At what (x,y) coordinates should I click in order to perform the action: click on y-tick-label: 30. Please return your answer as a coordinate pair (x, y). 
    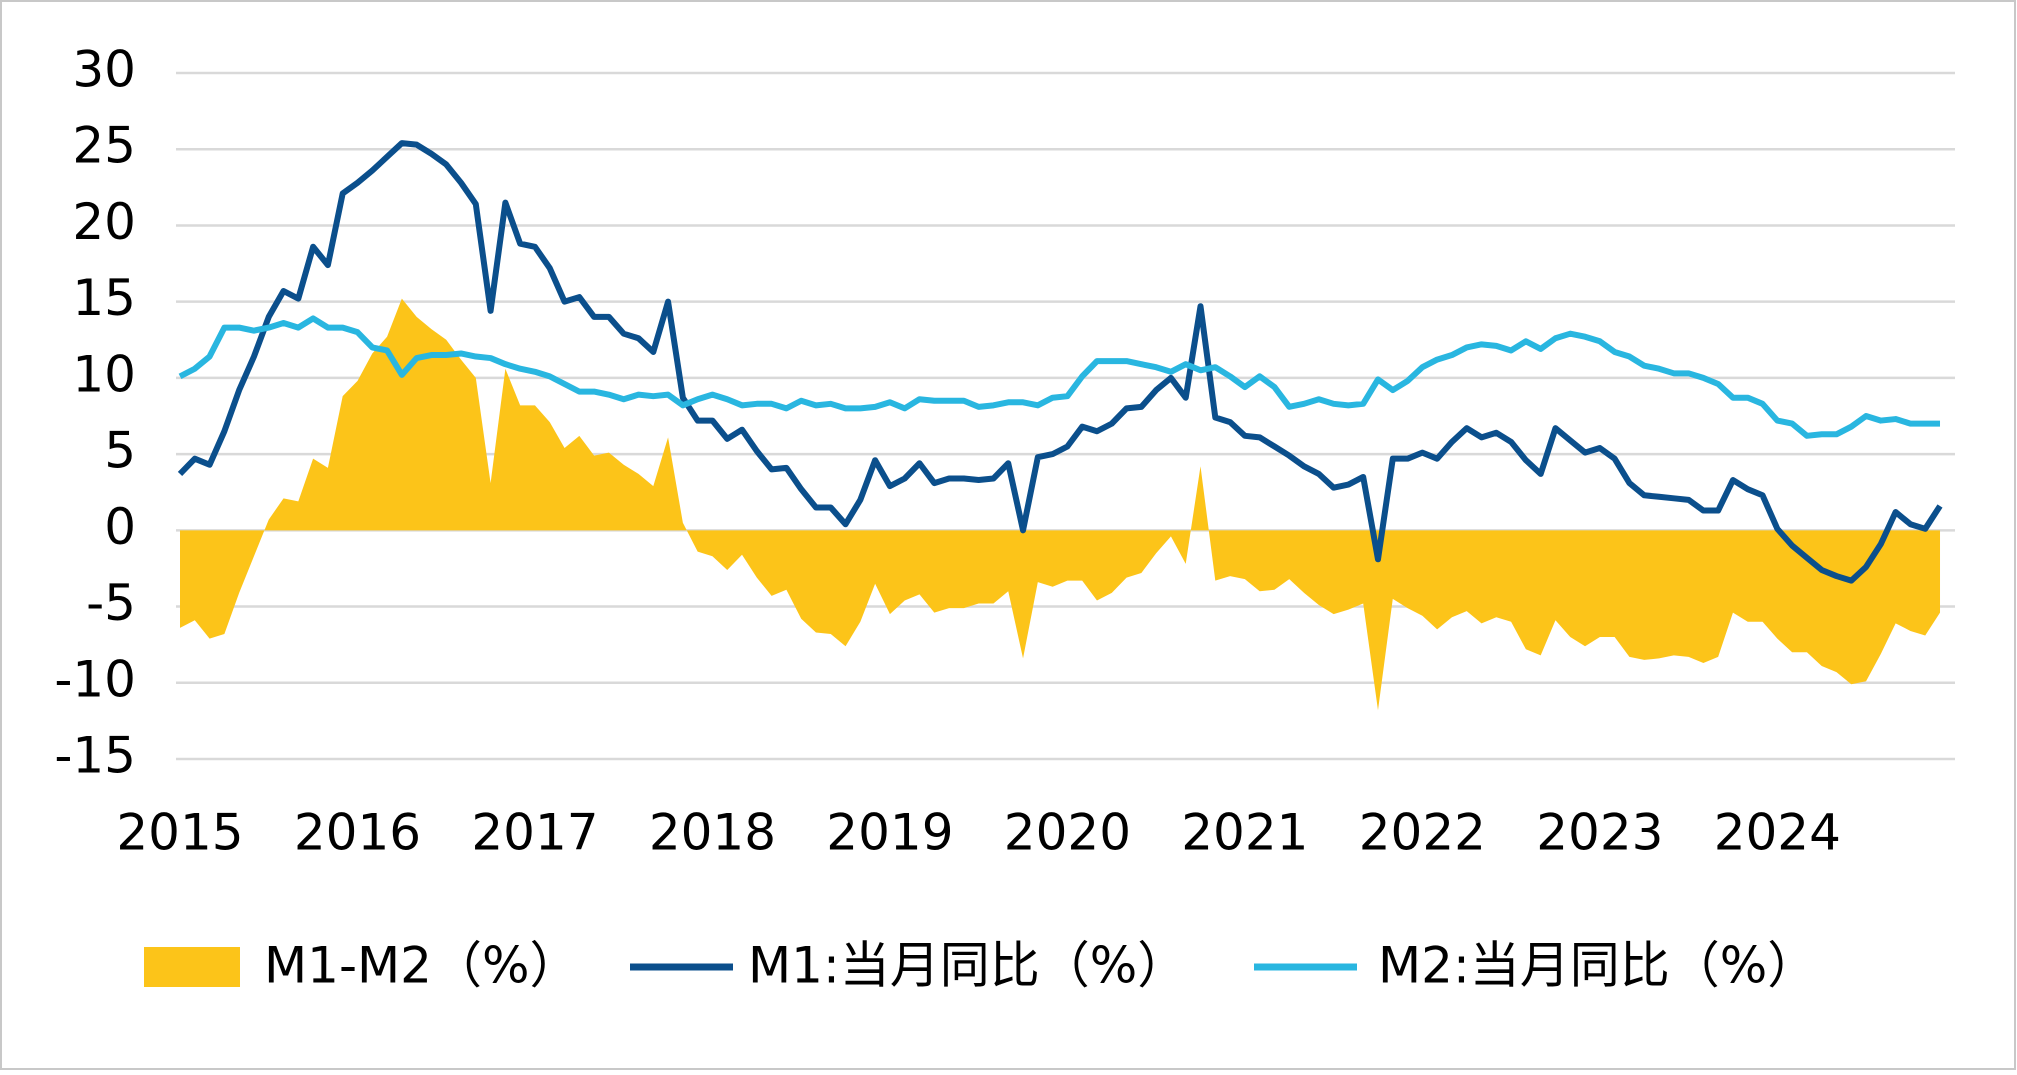
    Looking at the image, I should click on (104, 70).